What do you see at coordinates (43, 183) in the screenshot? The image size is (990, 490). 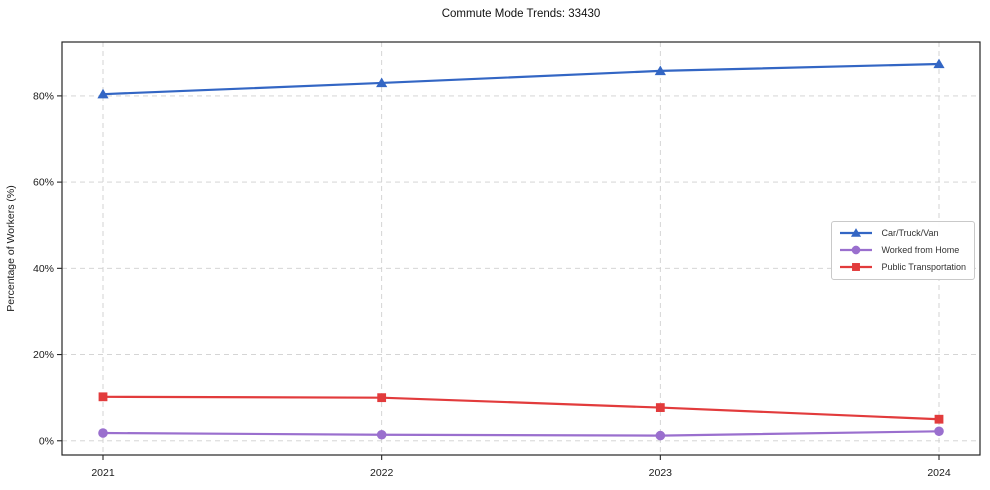 I see `y-tick-label: 60%` at bounding box center [43, 183].